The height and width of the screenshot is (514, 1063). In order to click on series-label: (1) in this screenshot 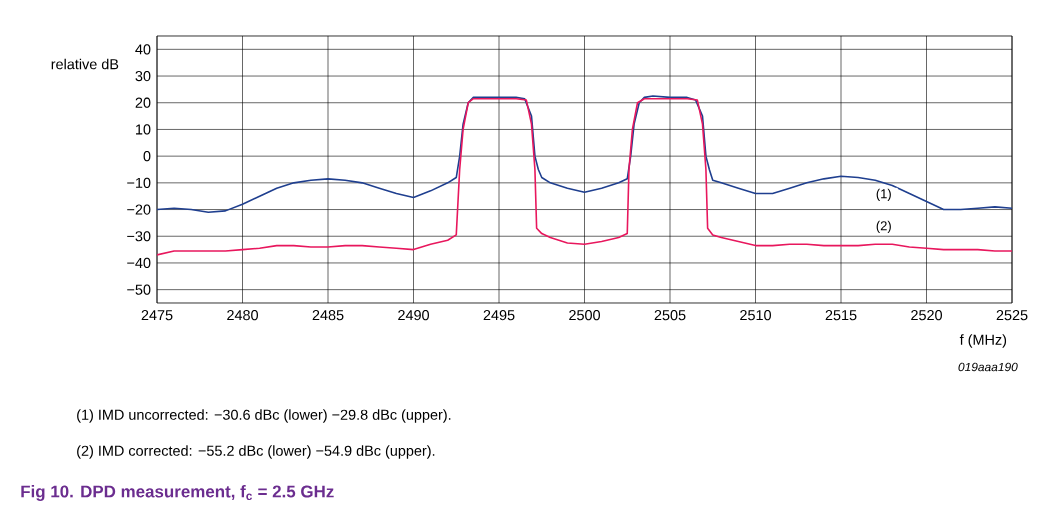, I will do `click(883, 194)`.